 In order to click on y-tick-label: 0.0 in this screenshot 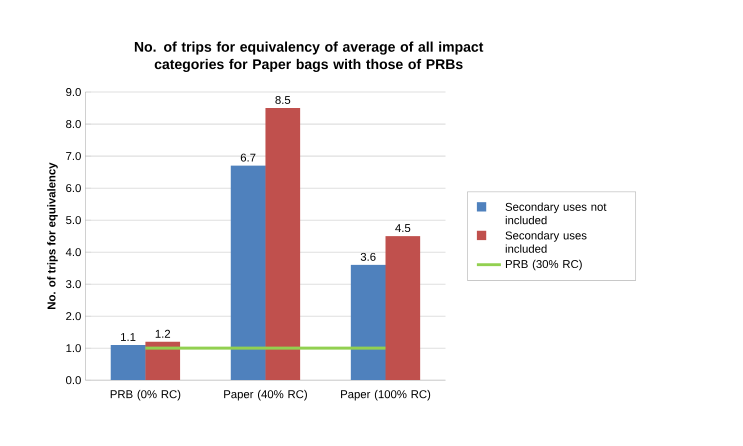, I will do `click(73, 380)`.